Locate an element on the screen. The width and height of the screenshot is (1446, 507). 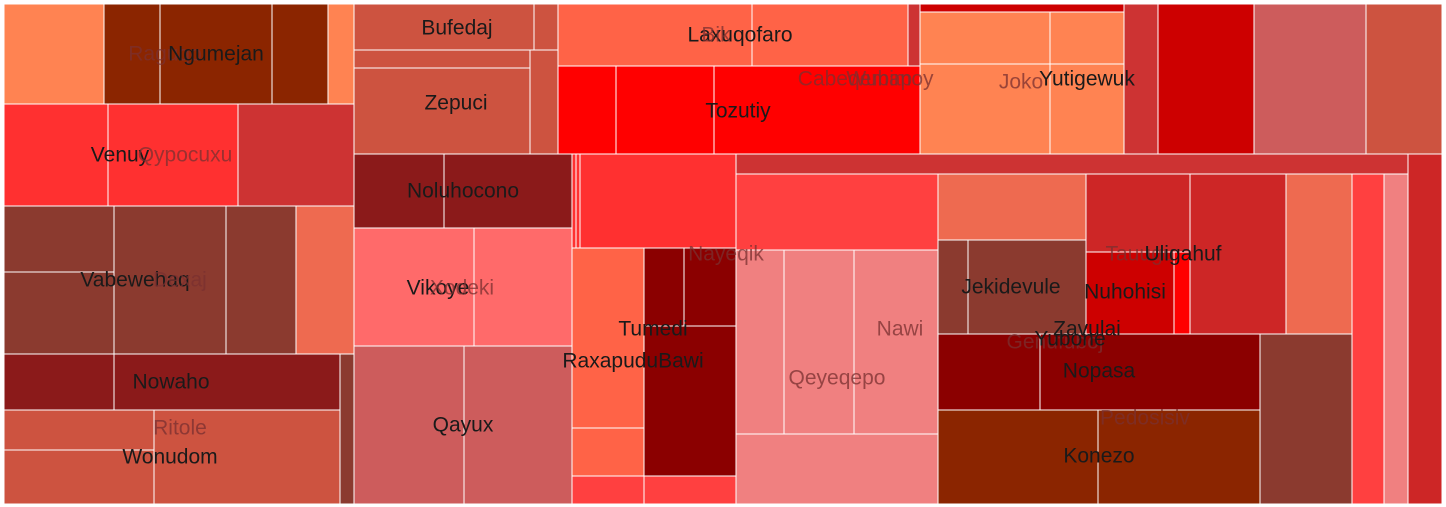
treemap-label-jekidevule: Jekidevule is located at coordinates (1010, 287).